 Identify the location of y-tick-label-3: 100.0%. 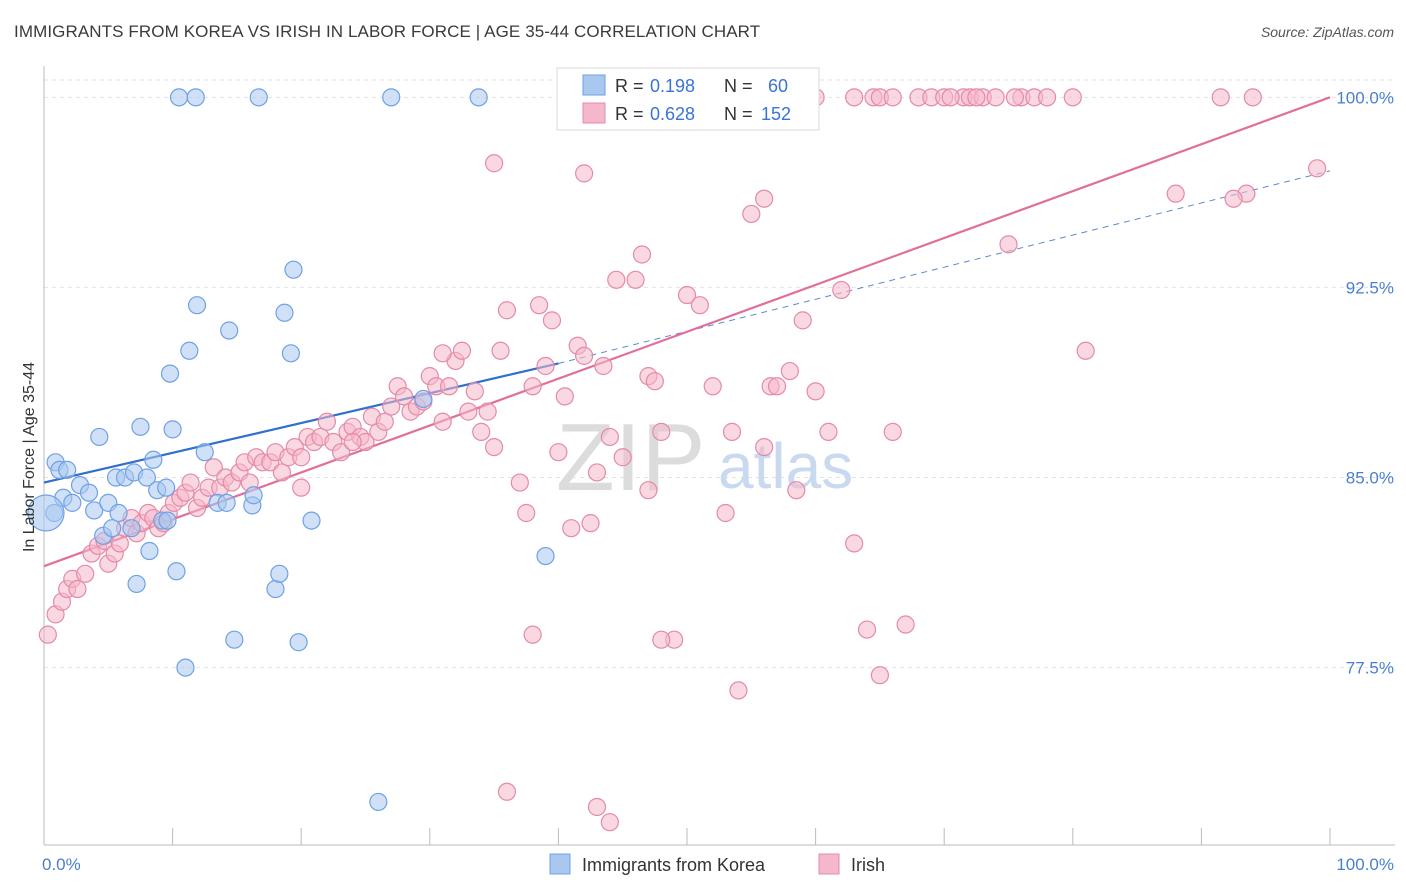
(1365, 97).